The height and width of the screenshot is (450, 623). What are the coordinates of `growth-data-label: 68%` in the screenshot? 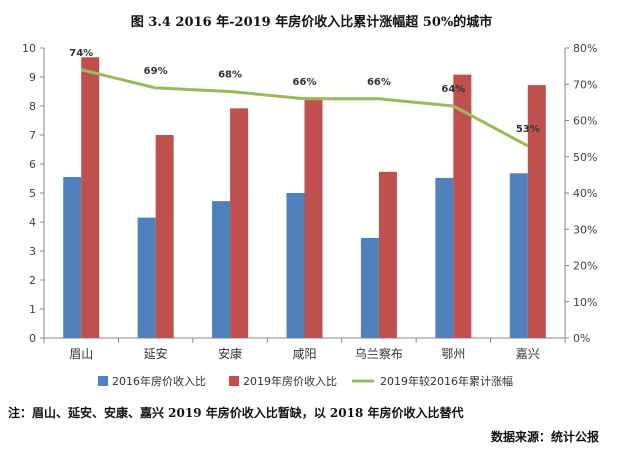 It's located at (230, 75).